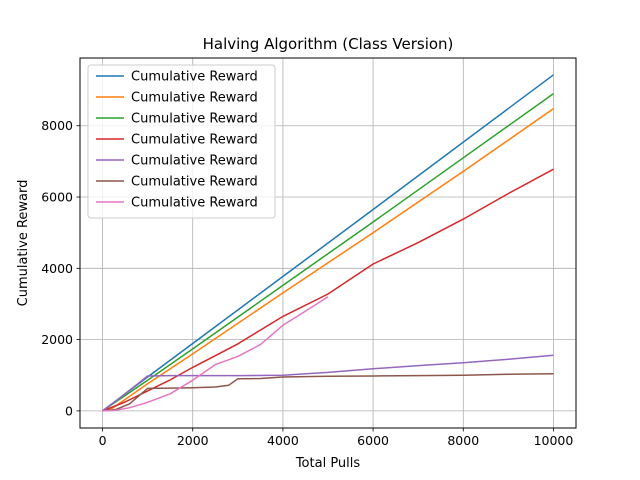 The height and width of the screenshot is (480, 640). I want to click on legend-label-3: Cumulative Reward, so click(194, 119).